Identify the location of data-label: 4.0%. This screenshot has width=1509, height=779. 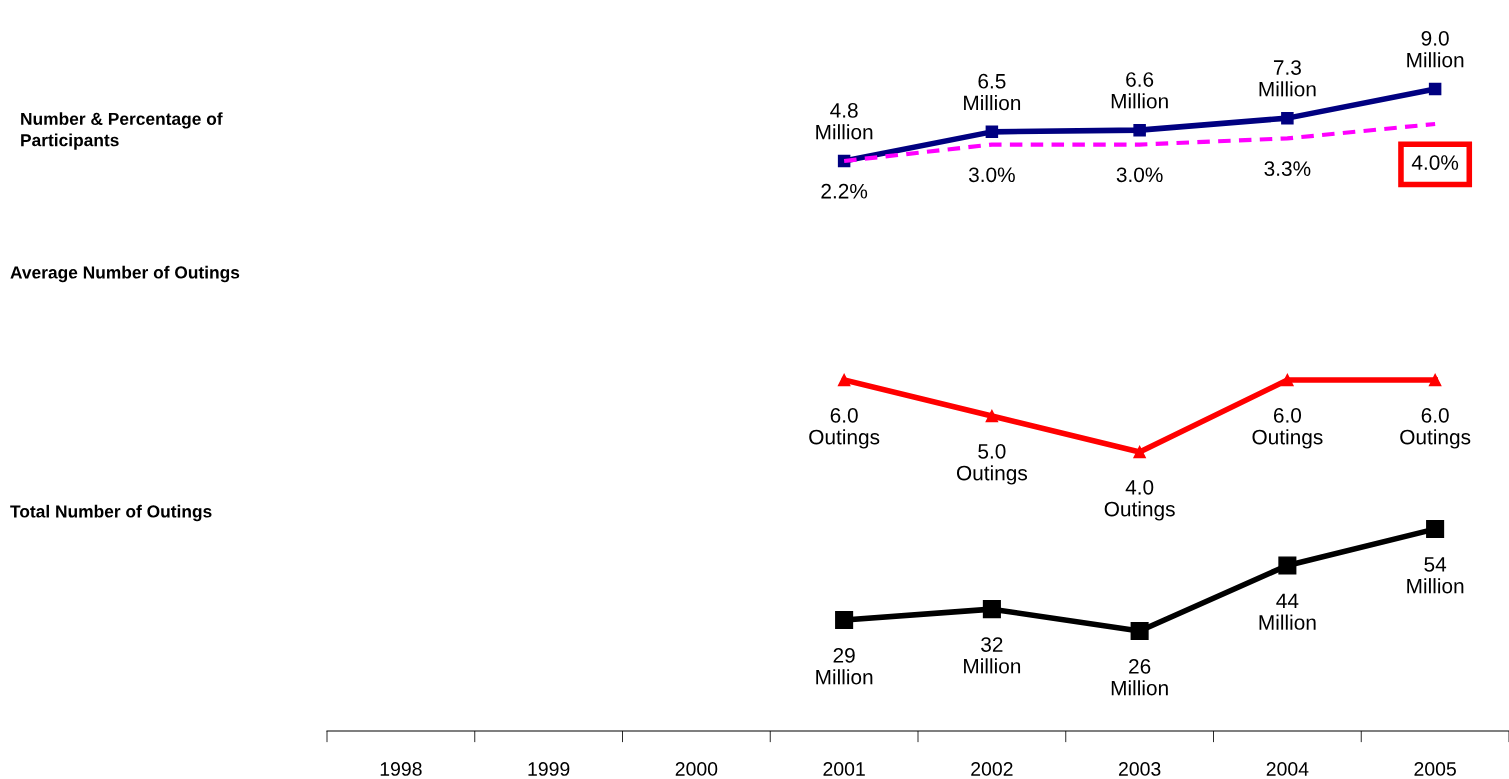
(1435, 162).